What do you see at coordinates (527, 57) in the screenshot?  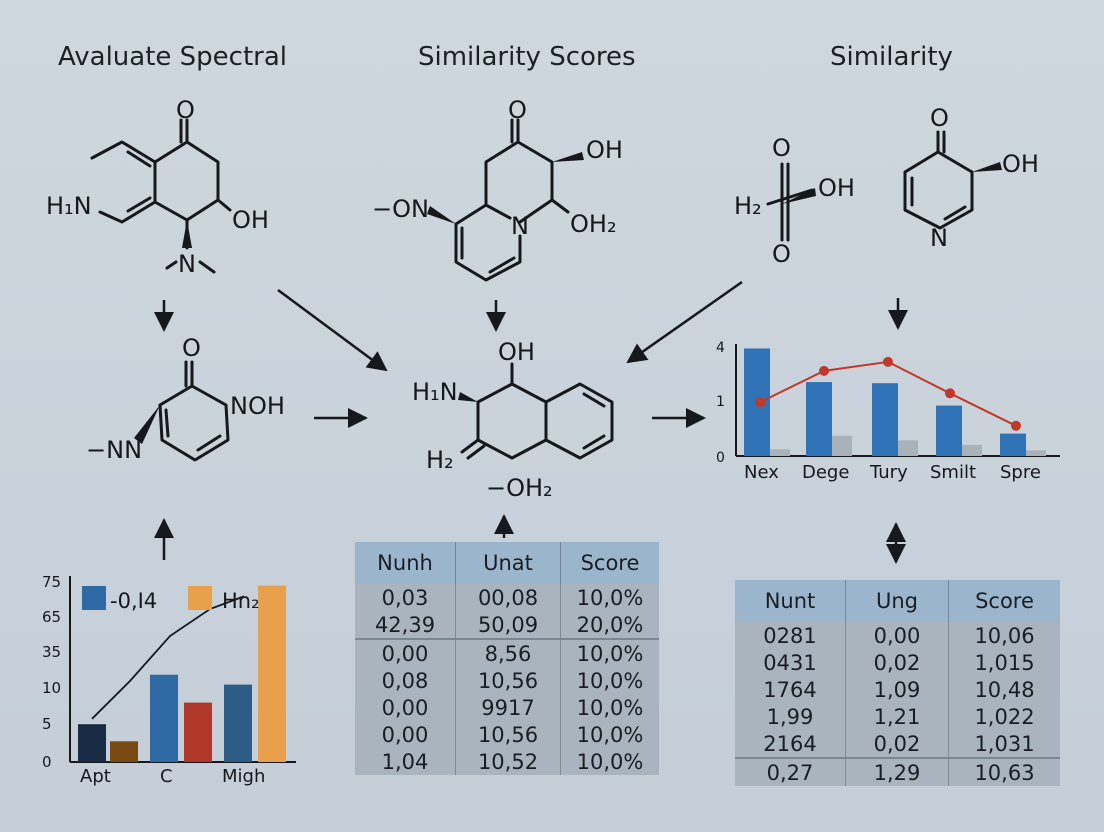 I see `heading-center: Similarity Scores` at bounding box center [527, 57].